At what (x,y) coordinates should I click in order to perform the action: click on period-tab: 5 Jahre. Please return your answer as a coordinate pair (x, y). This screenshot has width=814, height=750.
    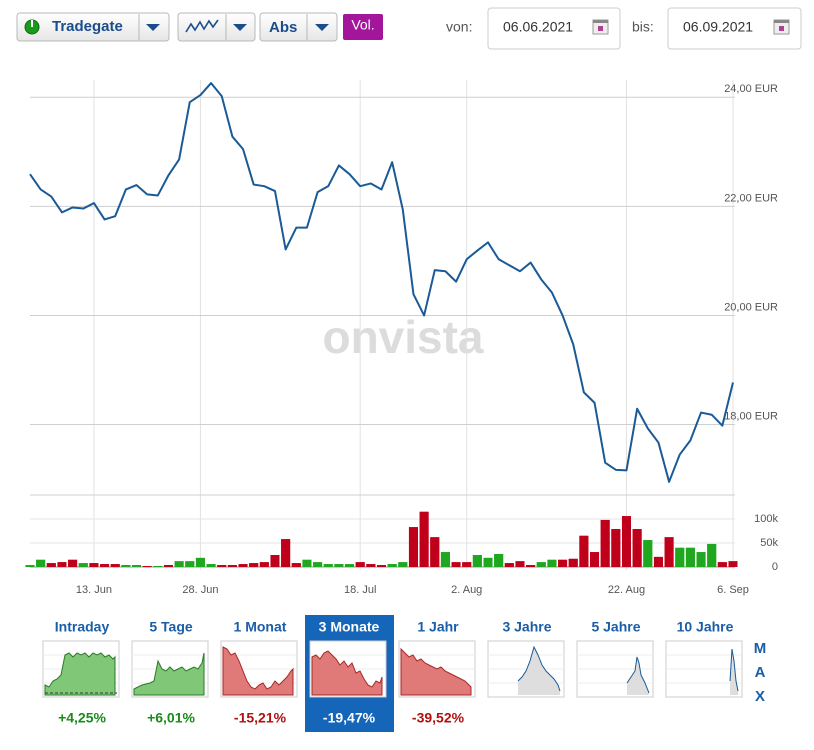
    Looking at the image, I should click on (615, 627).